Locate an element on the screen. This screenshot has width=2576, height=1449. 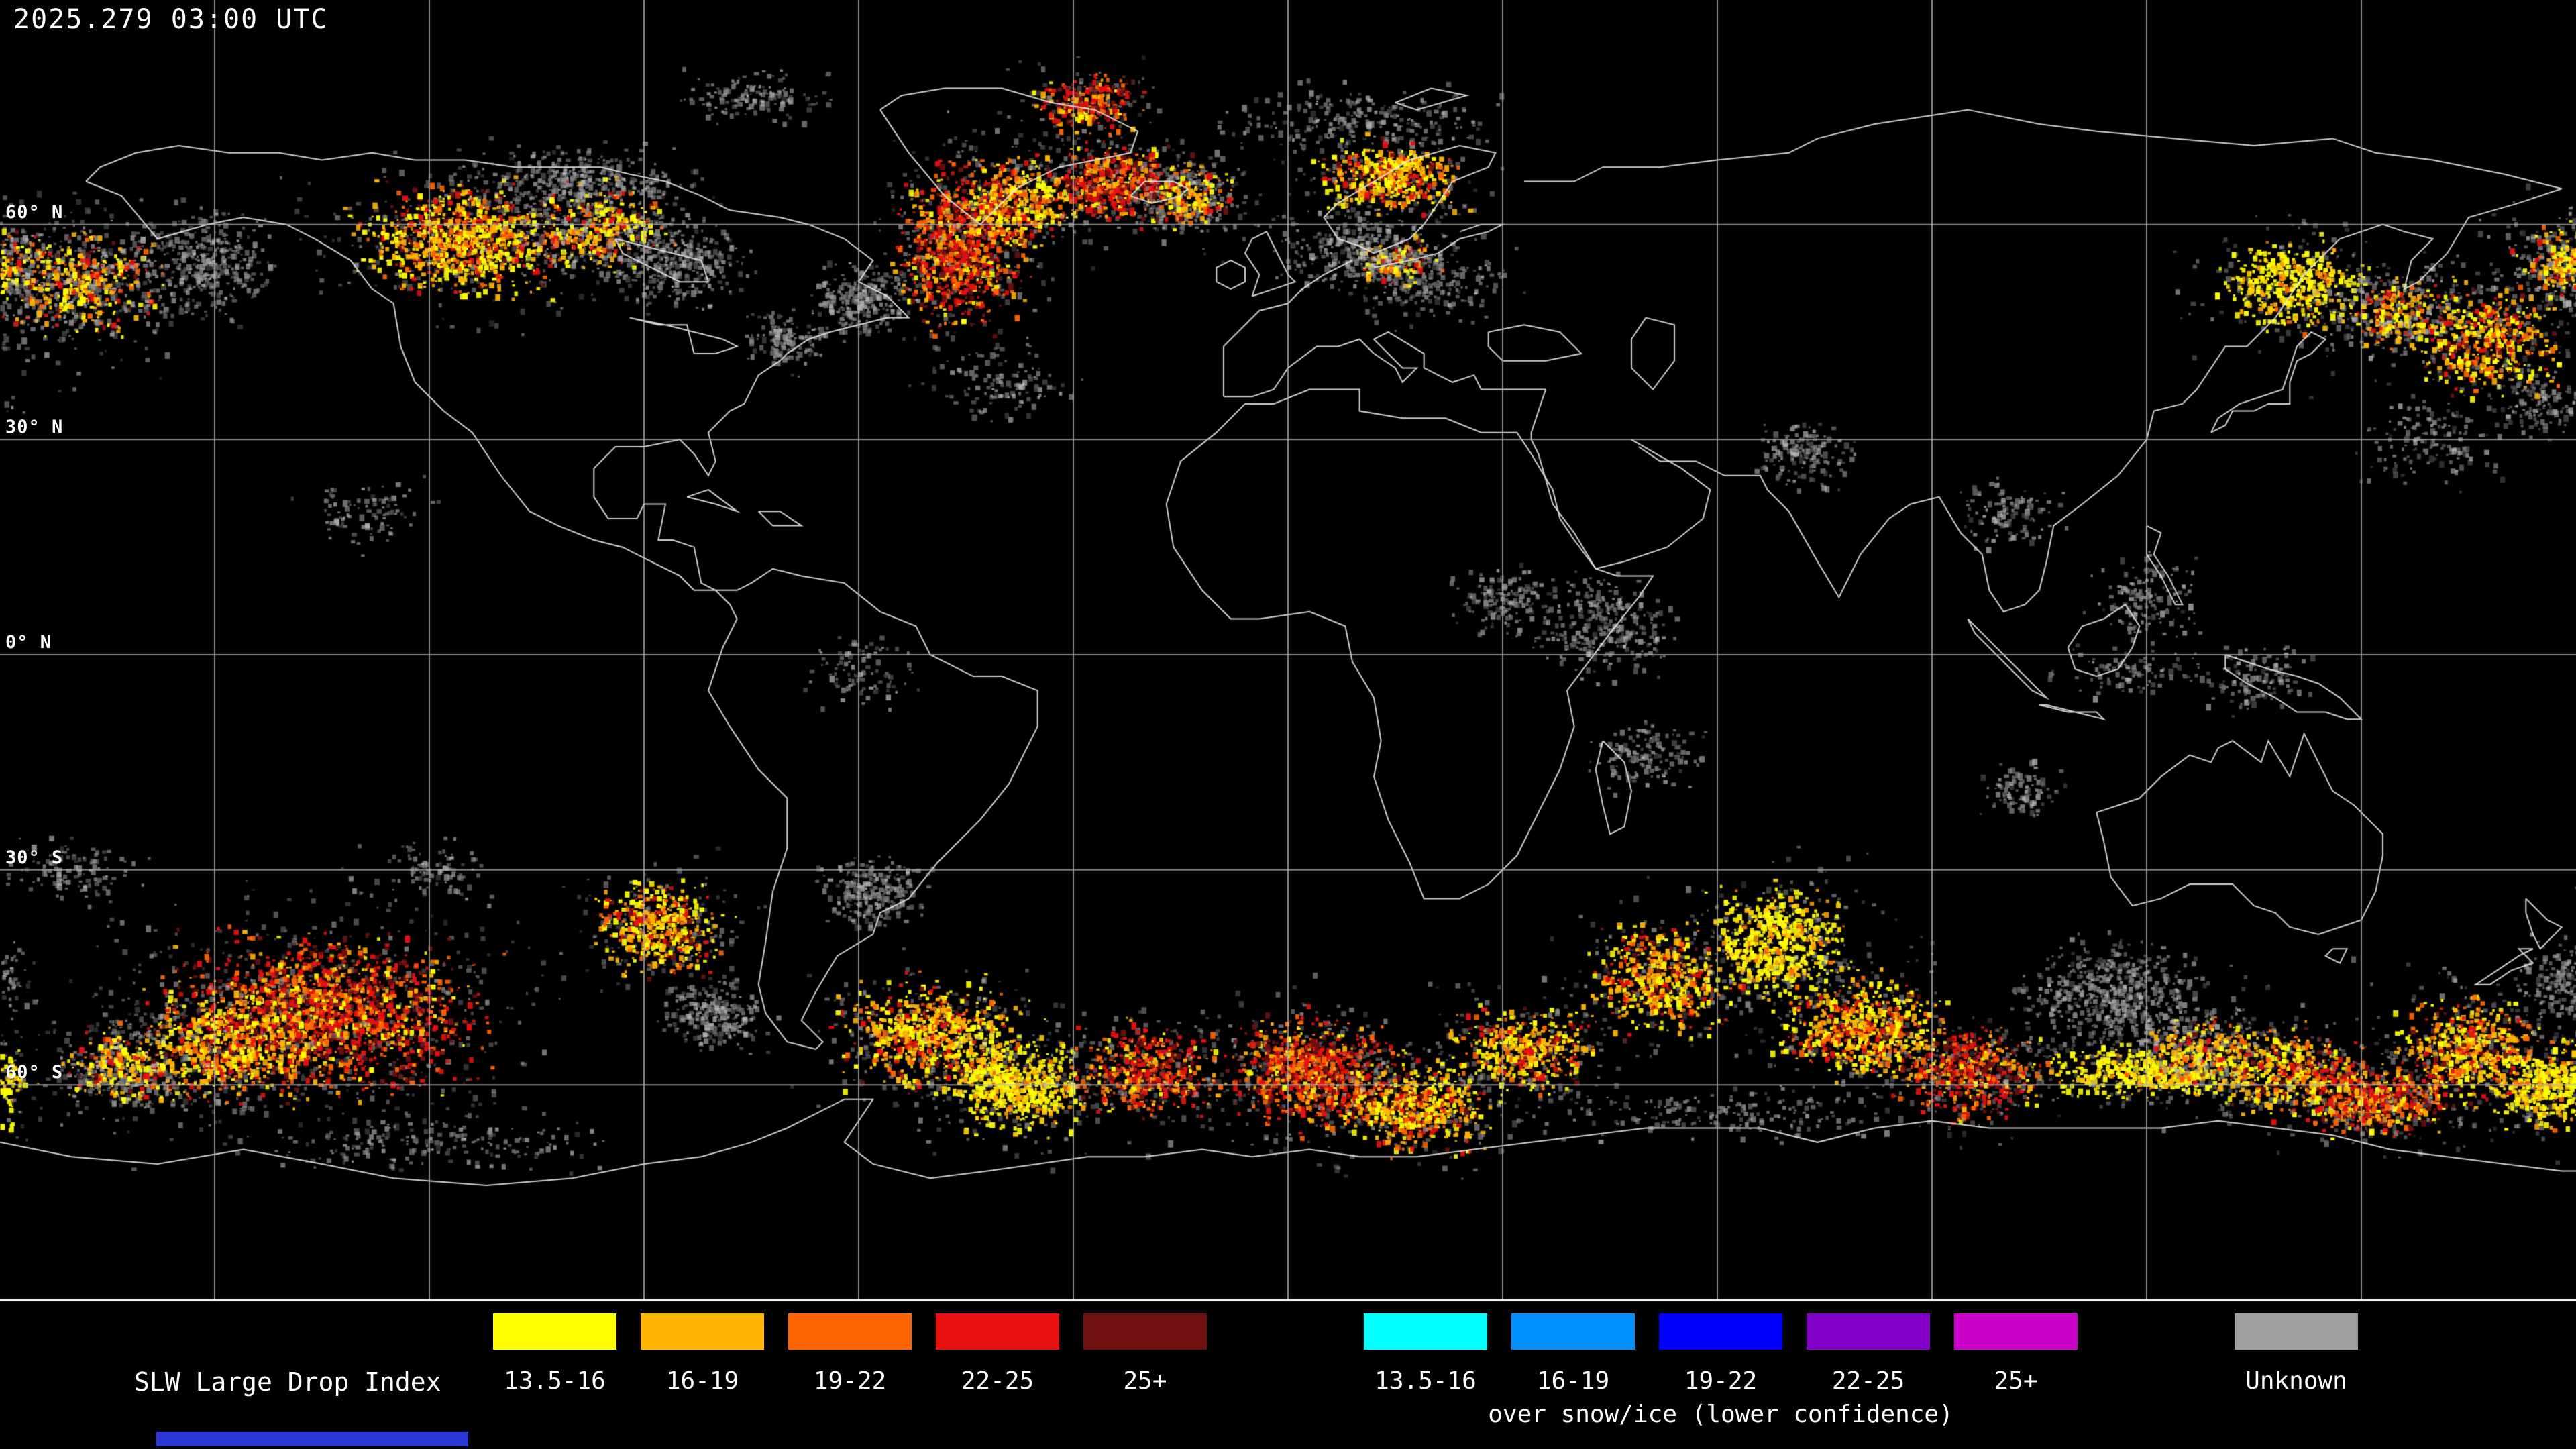
latitude-label-4: 60° S is located at coordinates (34, 1072).